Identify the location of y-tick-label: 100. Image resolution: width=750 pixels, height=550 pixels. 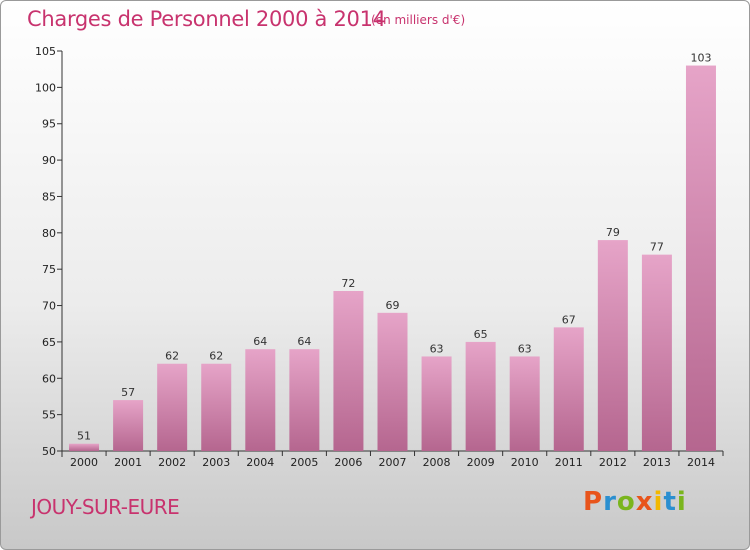
(45, 87).